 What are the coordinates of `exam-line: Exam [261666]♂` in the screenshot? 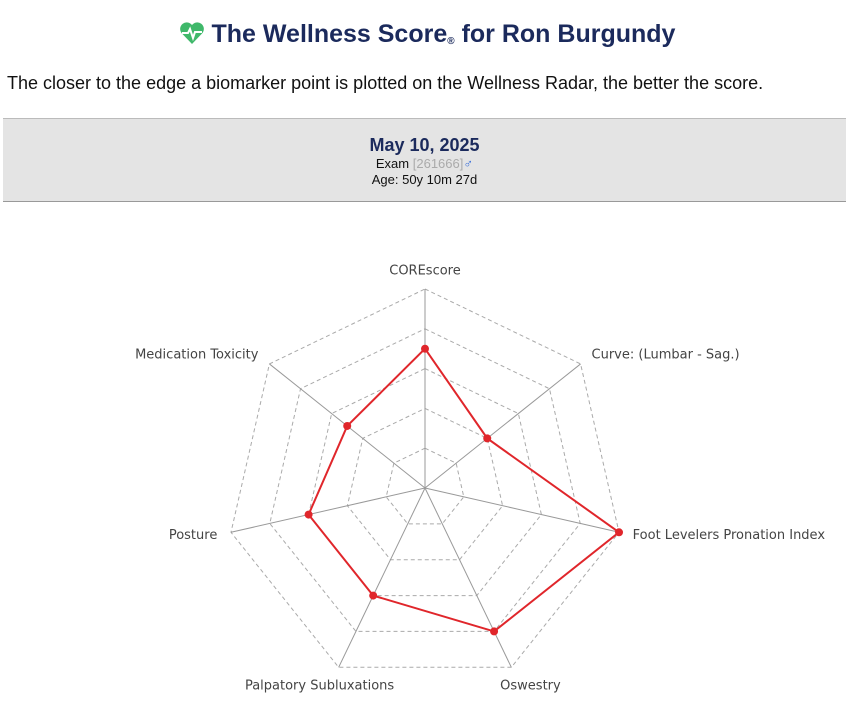 It's located at (424, 164).